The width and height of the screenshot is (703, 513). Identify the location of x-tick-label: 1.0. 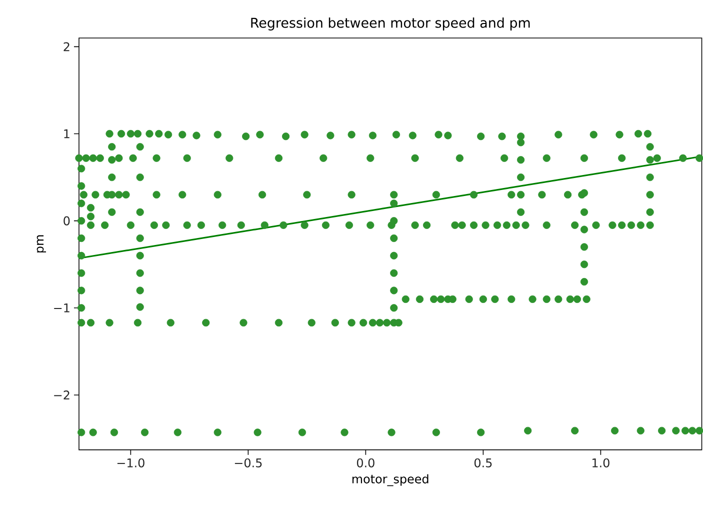
(601, 463).